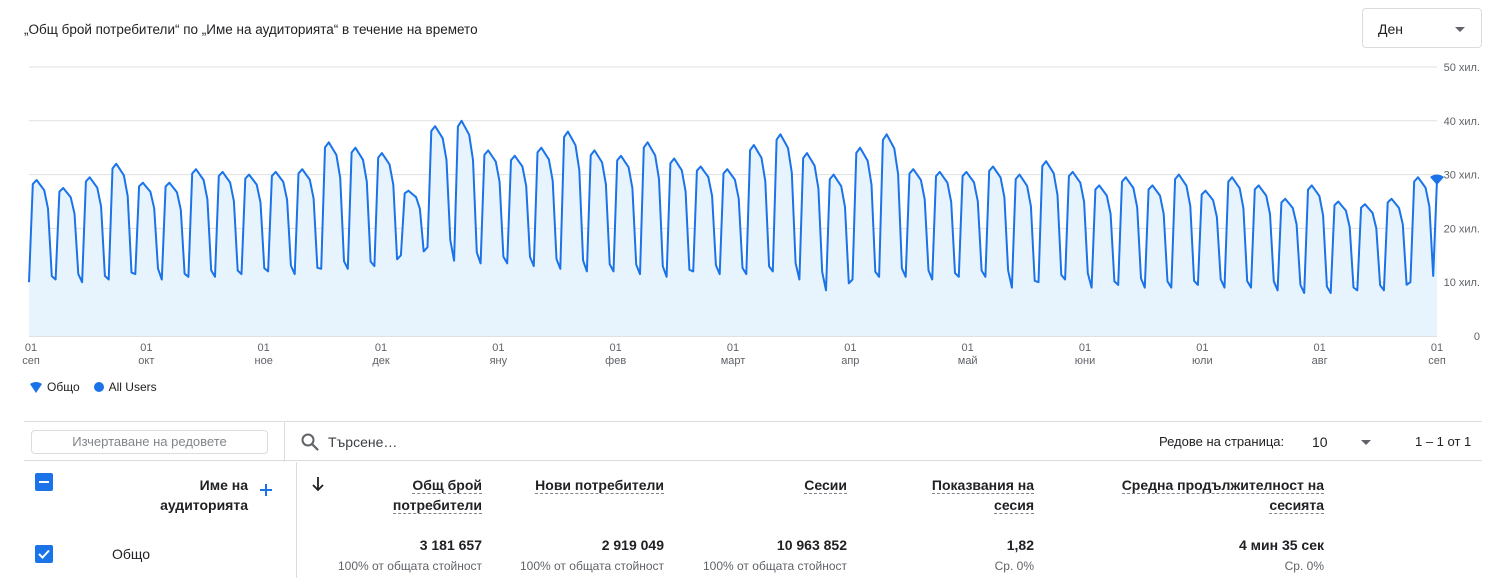 The width and height of the screenshot is (1491, 578). Describe the element at coordinates (36, 387) in the screenshot. I see `pin-icon` at that location.